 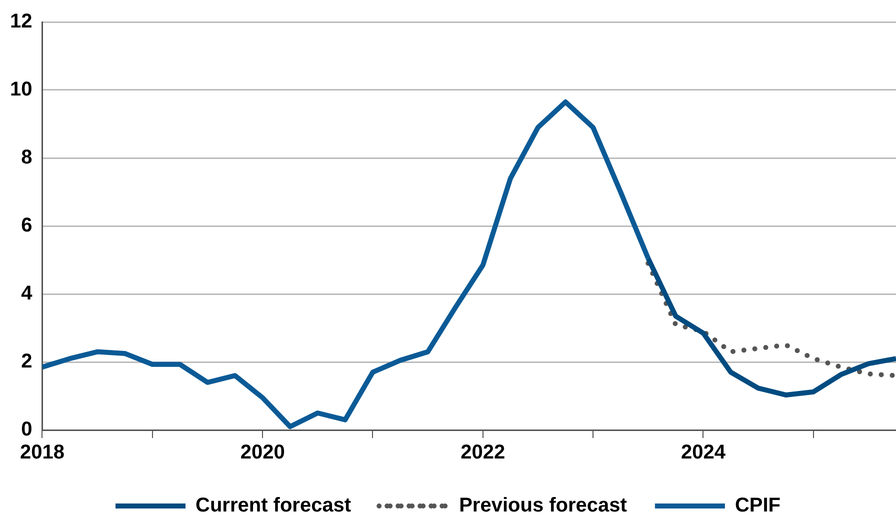 What do you see at coordinates (274, 505) in the screenshot?
I see `legend-label: Current forecast` at bounding box center [274, 505].